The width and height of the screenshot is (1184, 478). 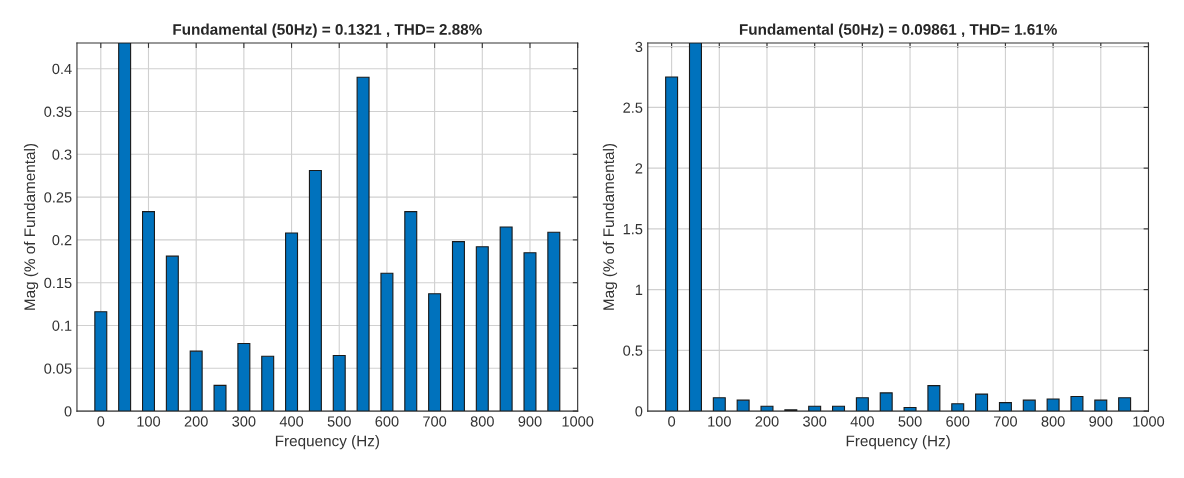 What do you see at coordinates (62, 325) in the screenshot?
I see `y-tick-label: 0.1` at bounding box center [62, 325].